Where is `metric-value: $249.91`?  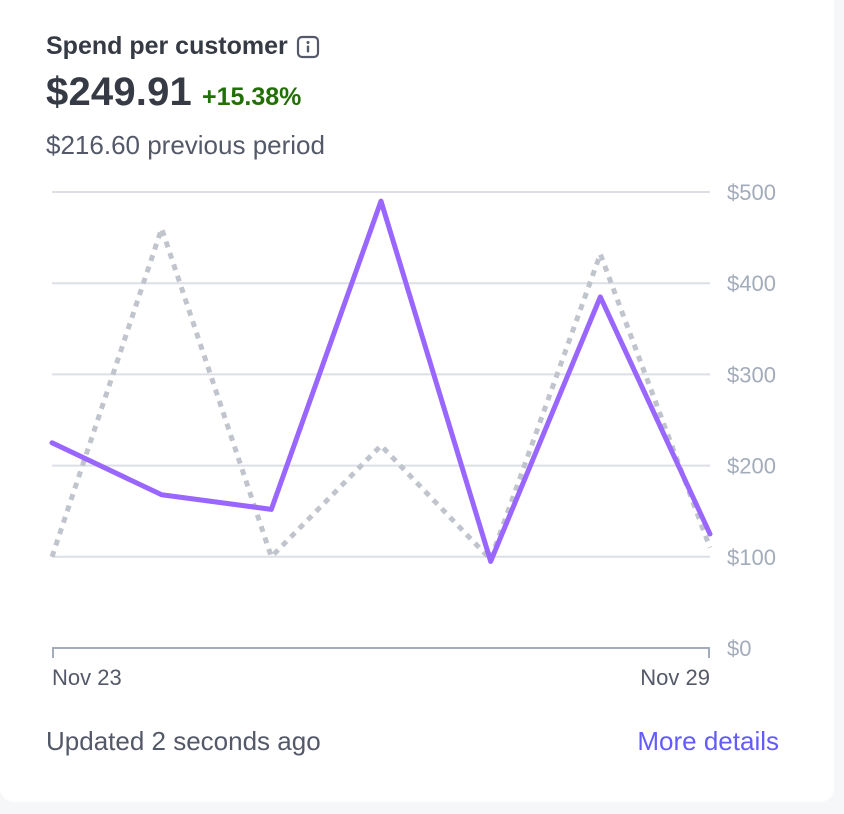 metric-value: $249.91 is located at coordinates (119, 92).